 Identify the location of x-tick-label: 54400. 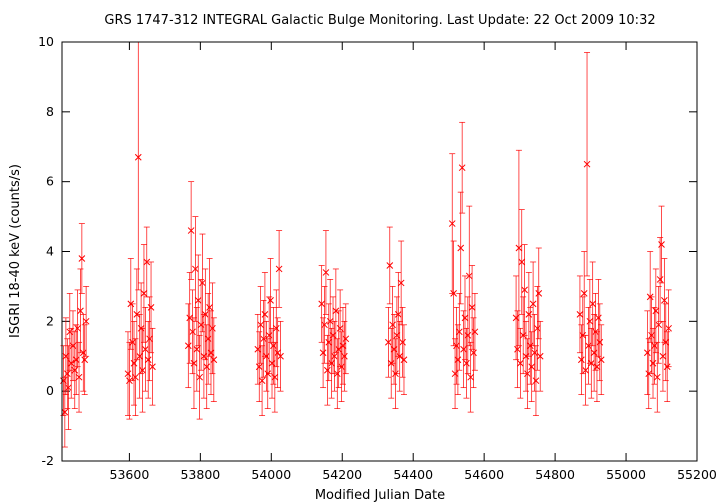
(413, 474).